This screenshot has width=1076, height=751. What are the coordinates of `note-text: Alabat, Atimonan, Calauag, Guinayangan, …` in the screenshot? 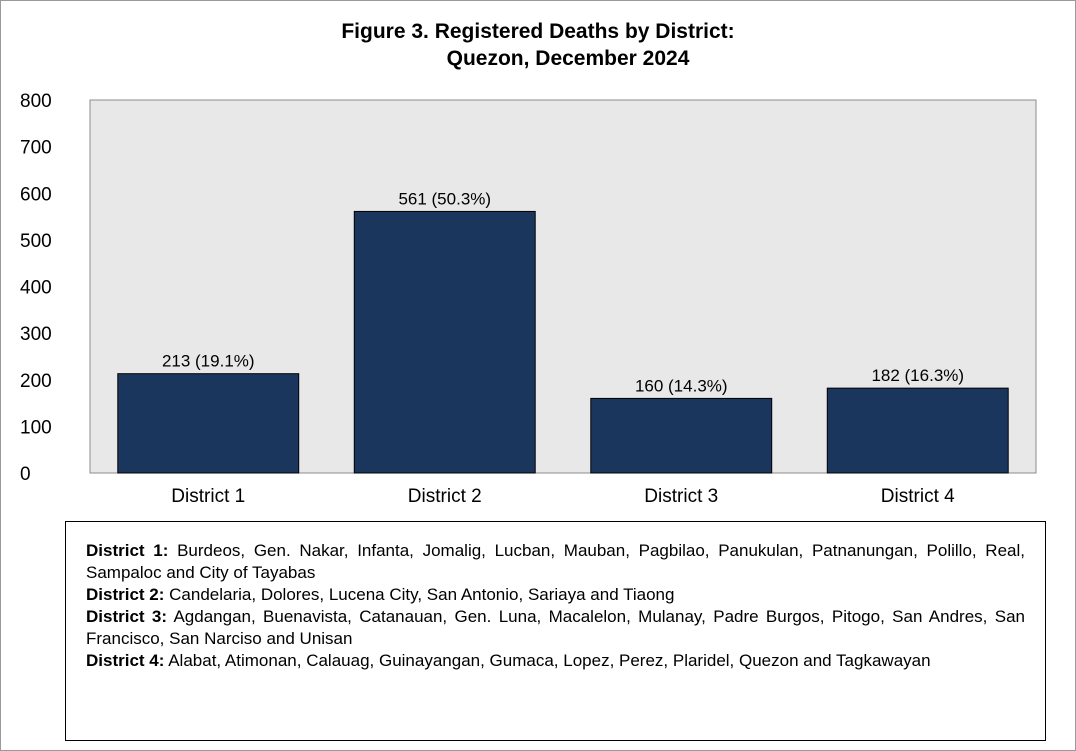 It's located at (549, 660).